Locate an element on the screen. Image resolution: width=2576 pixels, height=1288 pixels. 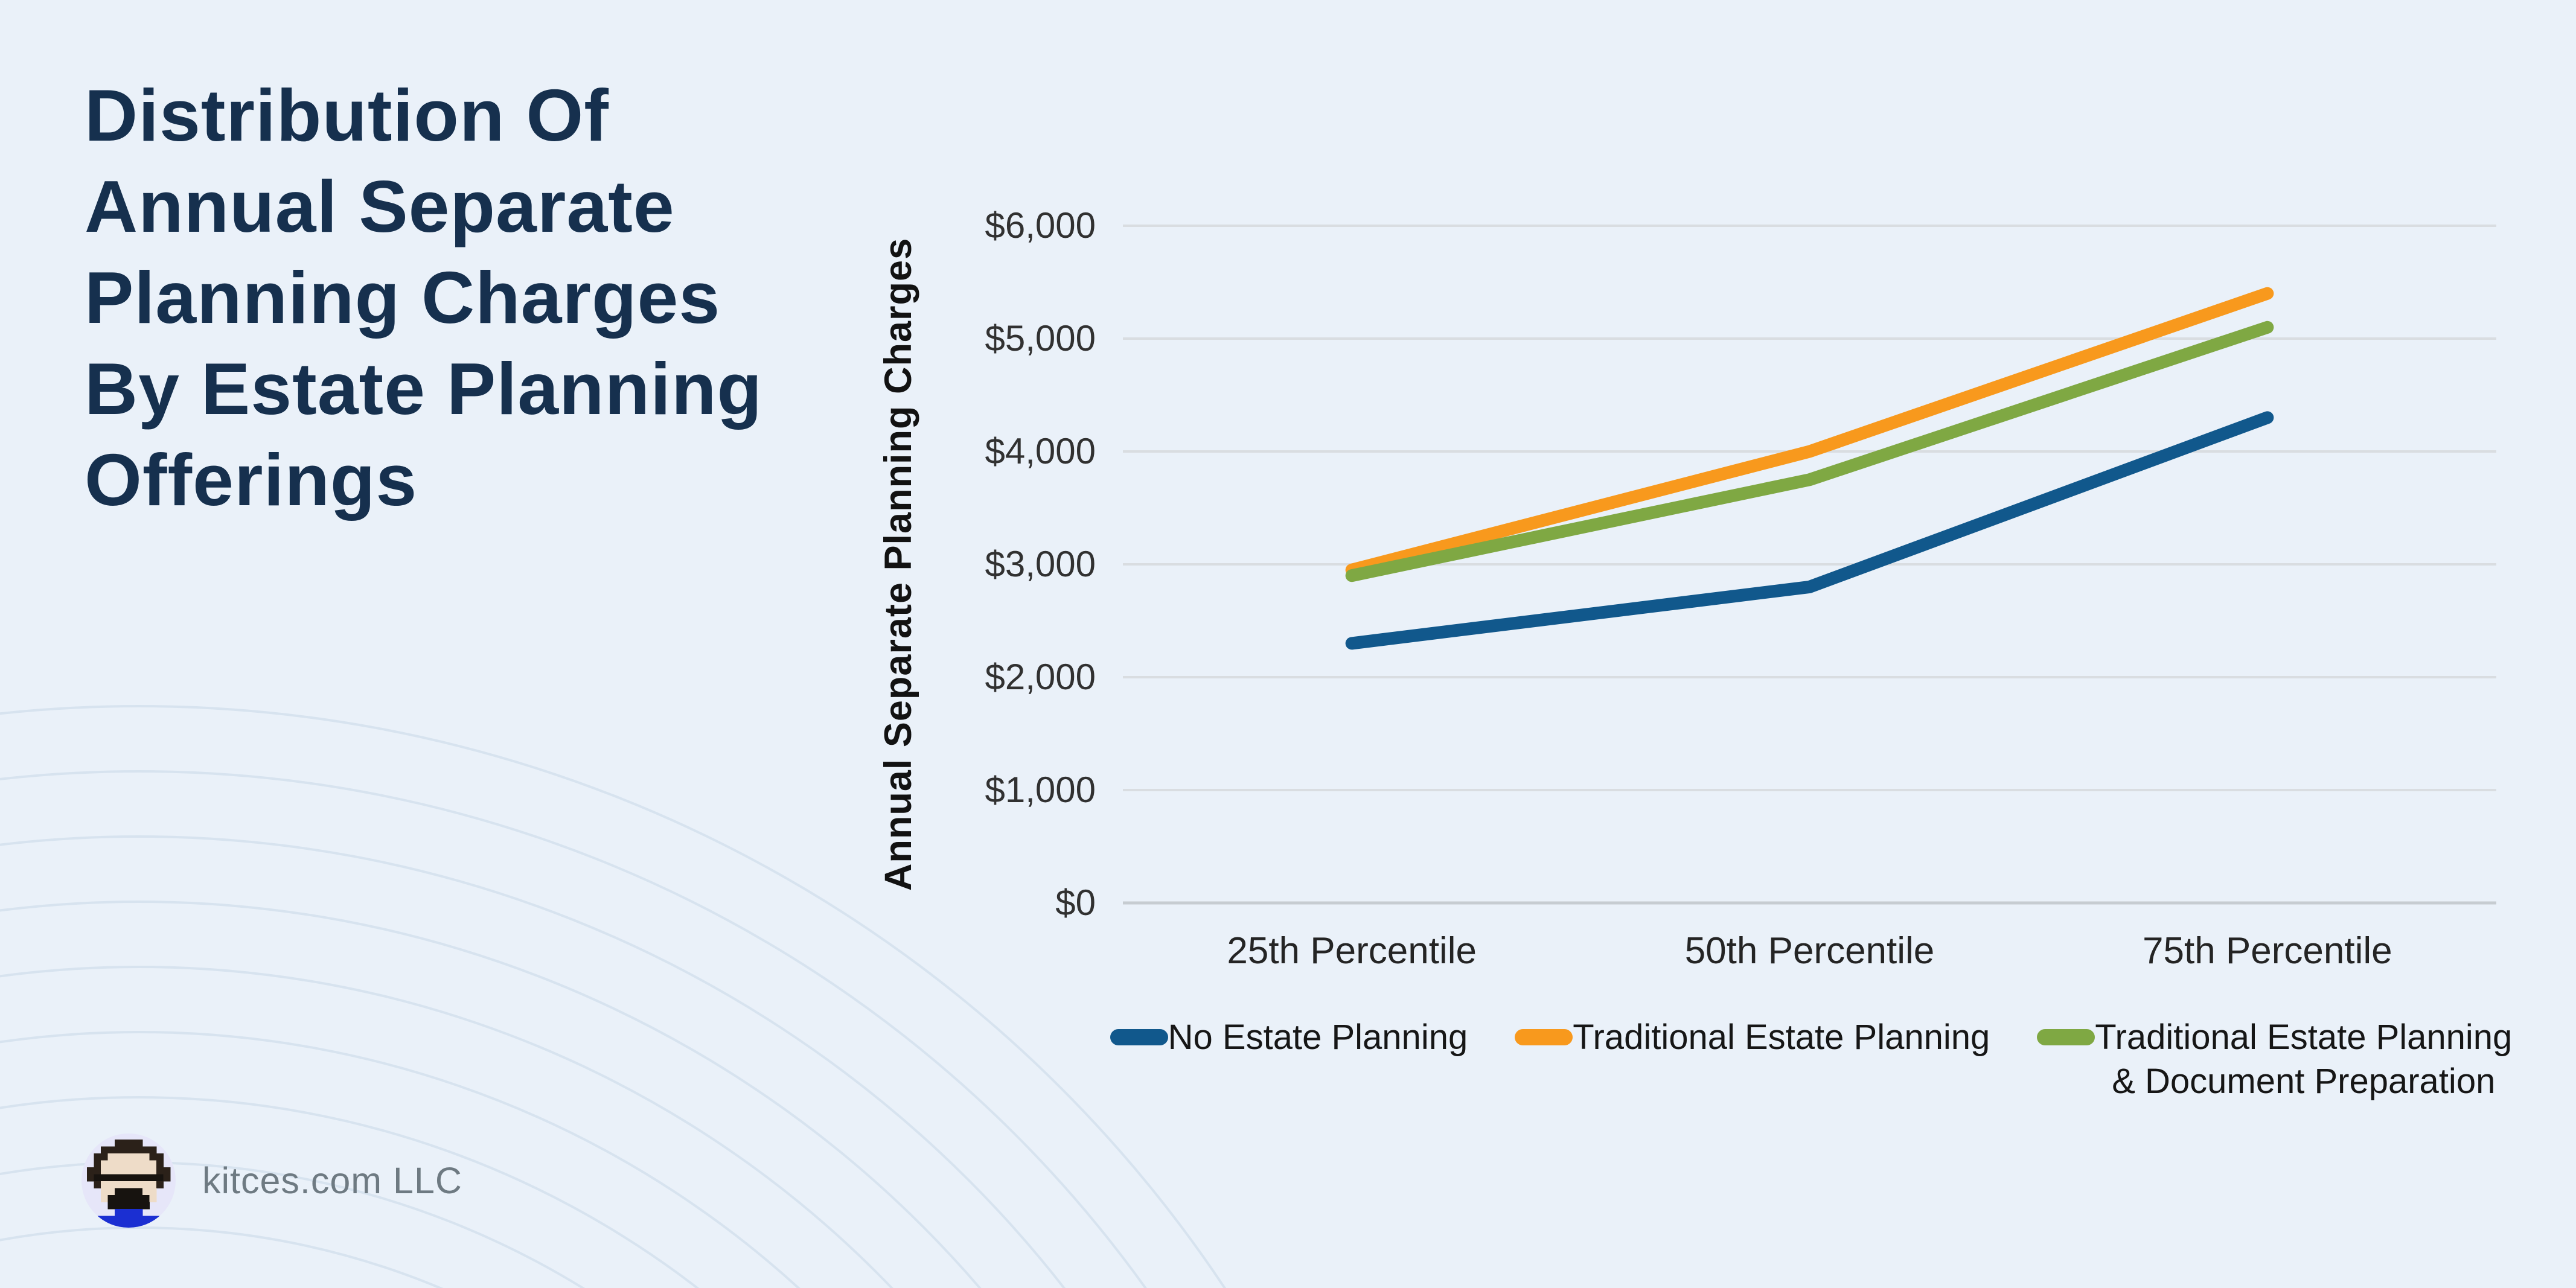
pixel-avatar-art is located at coordinates (129, 1184).